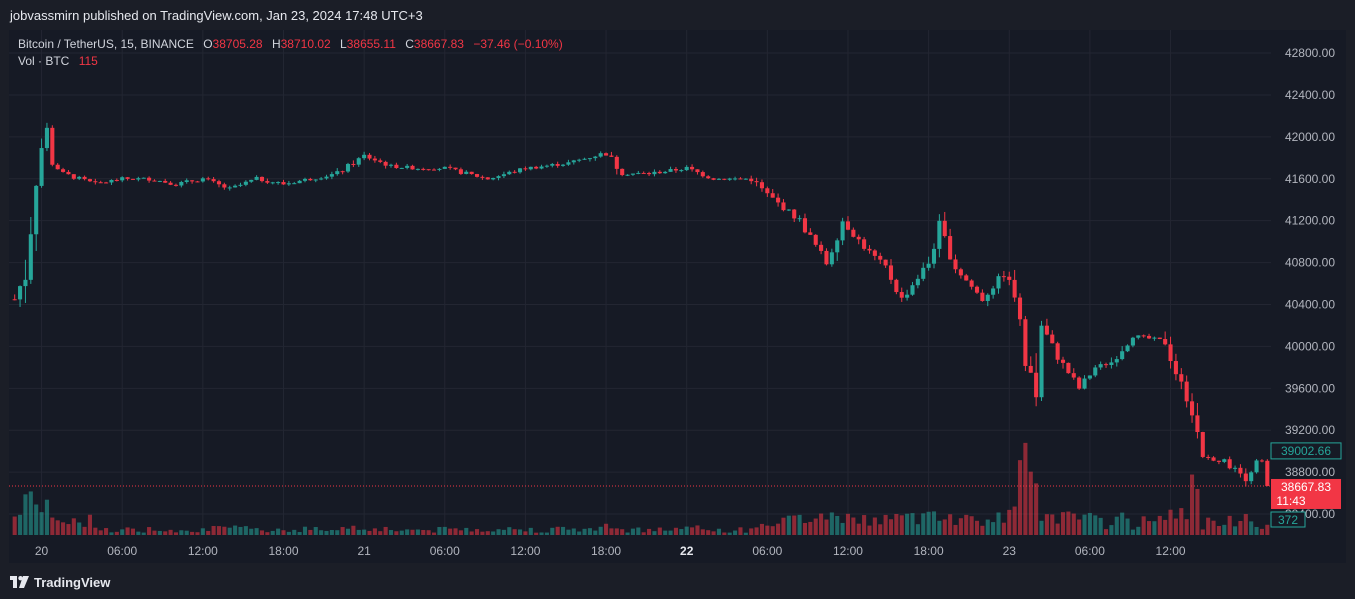 This screenshot has height=599, width=1355. What do you see at coordinates (60, 582) in the screenshot?
I see `tradingview-logo: TradingView` at bounding box center [60, 582].